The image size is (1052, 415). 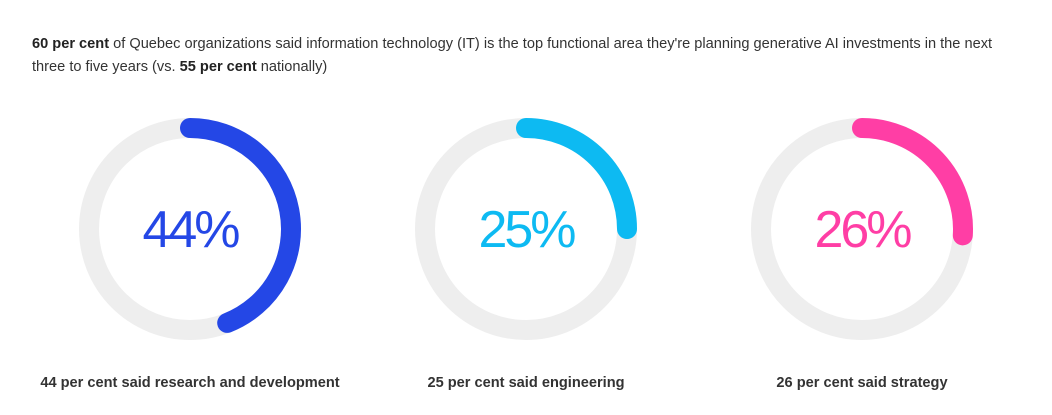 I want to click on gauge-strategy: 26%, so click(x=862, y=229).